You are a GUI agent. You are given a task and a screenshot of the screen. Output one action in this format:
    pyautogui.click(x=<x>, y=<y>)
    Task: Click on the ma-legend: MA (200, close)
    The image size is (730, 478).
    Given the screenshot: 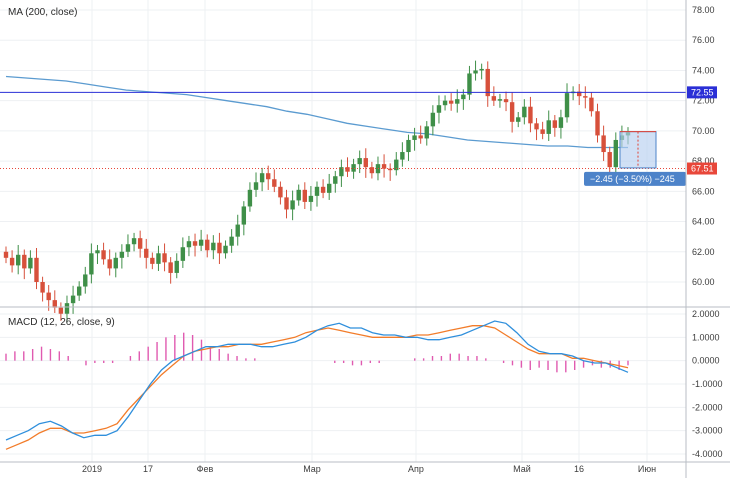 What is the action you would take?
    pyautogui.click(x=42, y=12)
    